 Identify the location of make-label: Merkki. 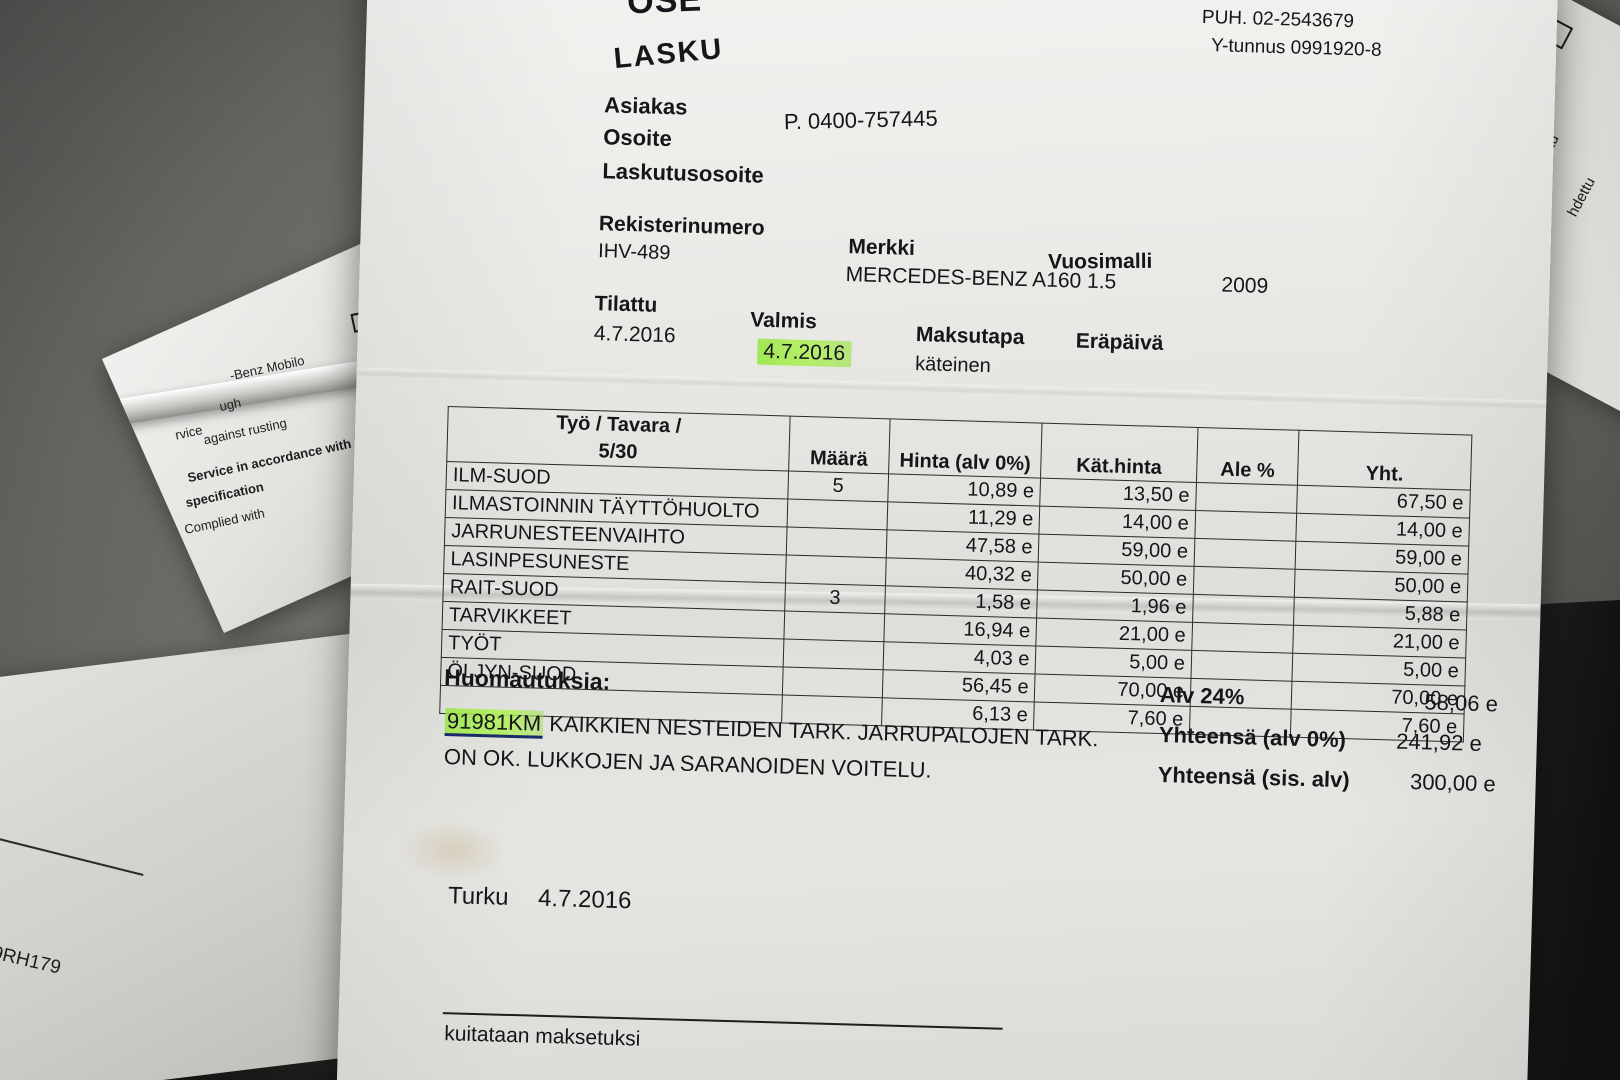
(882, 247).